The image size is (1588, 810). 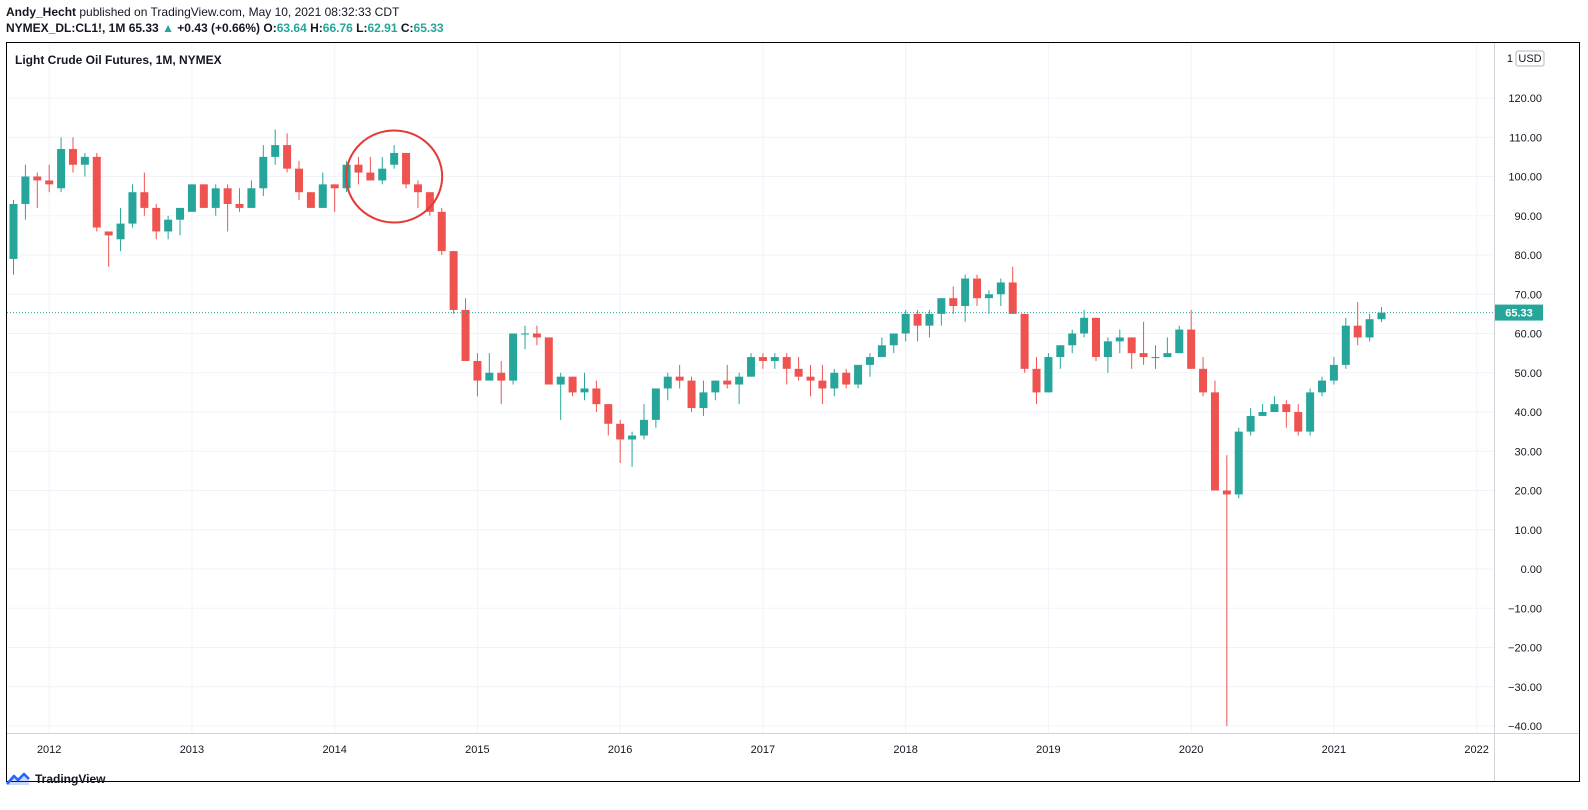 I want to click on tradingview-brand: TradingView, so click(x=70, y=779).